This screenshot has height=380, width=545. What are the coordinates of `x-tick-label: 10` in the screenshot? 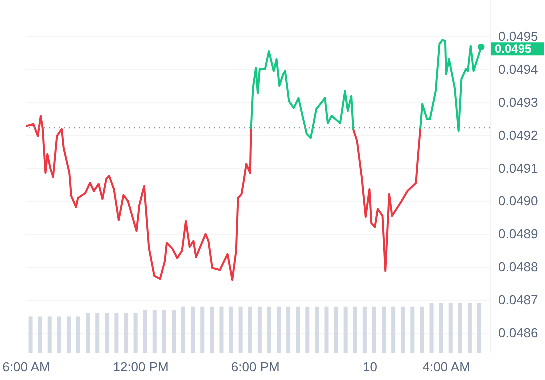 It's located at (370, 367).